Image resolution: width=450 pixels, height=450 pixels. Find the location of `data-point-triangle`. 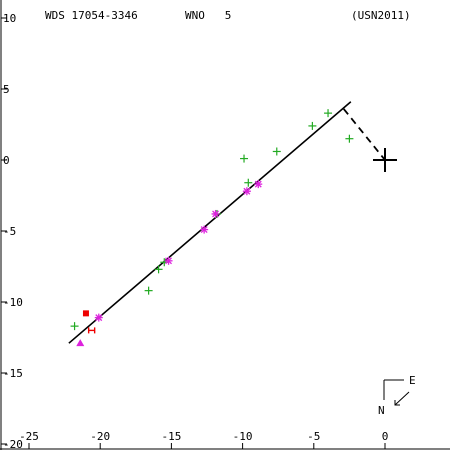

data-point-triangle is located at coordinates (80, 343).